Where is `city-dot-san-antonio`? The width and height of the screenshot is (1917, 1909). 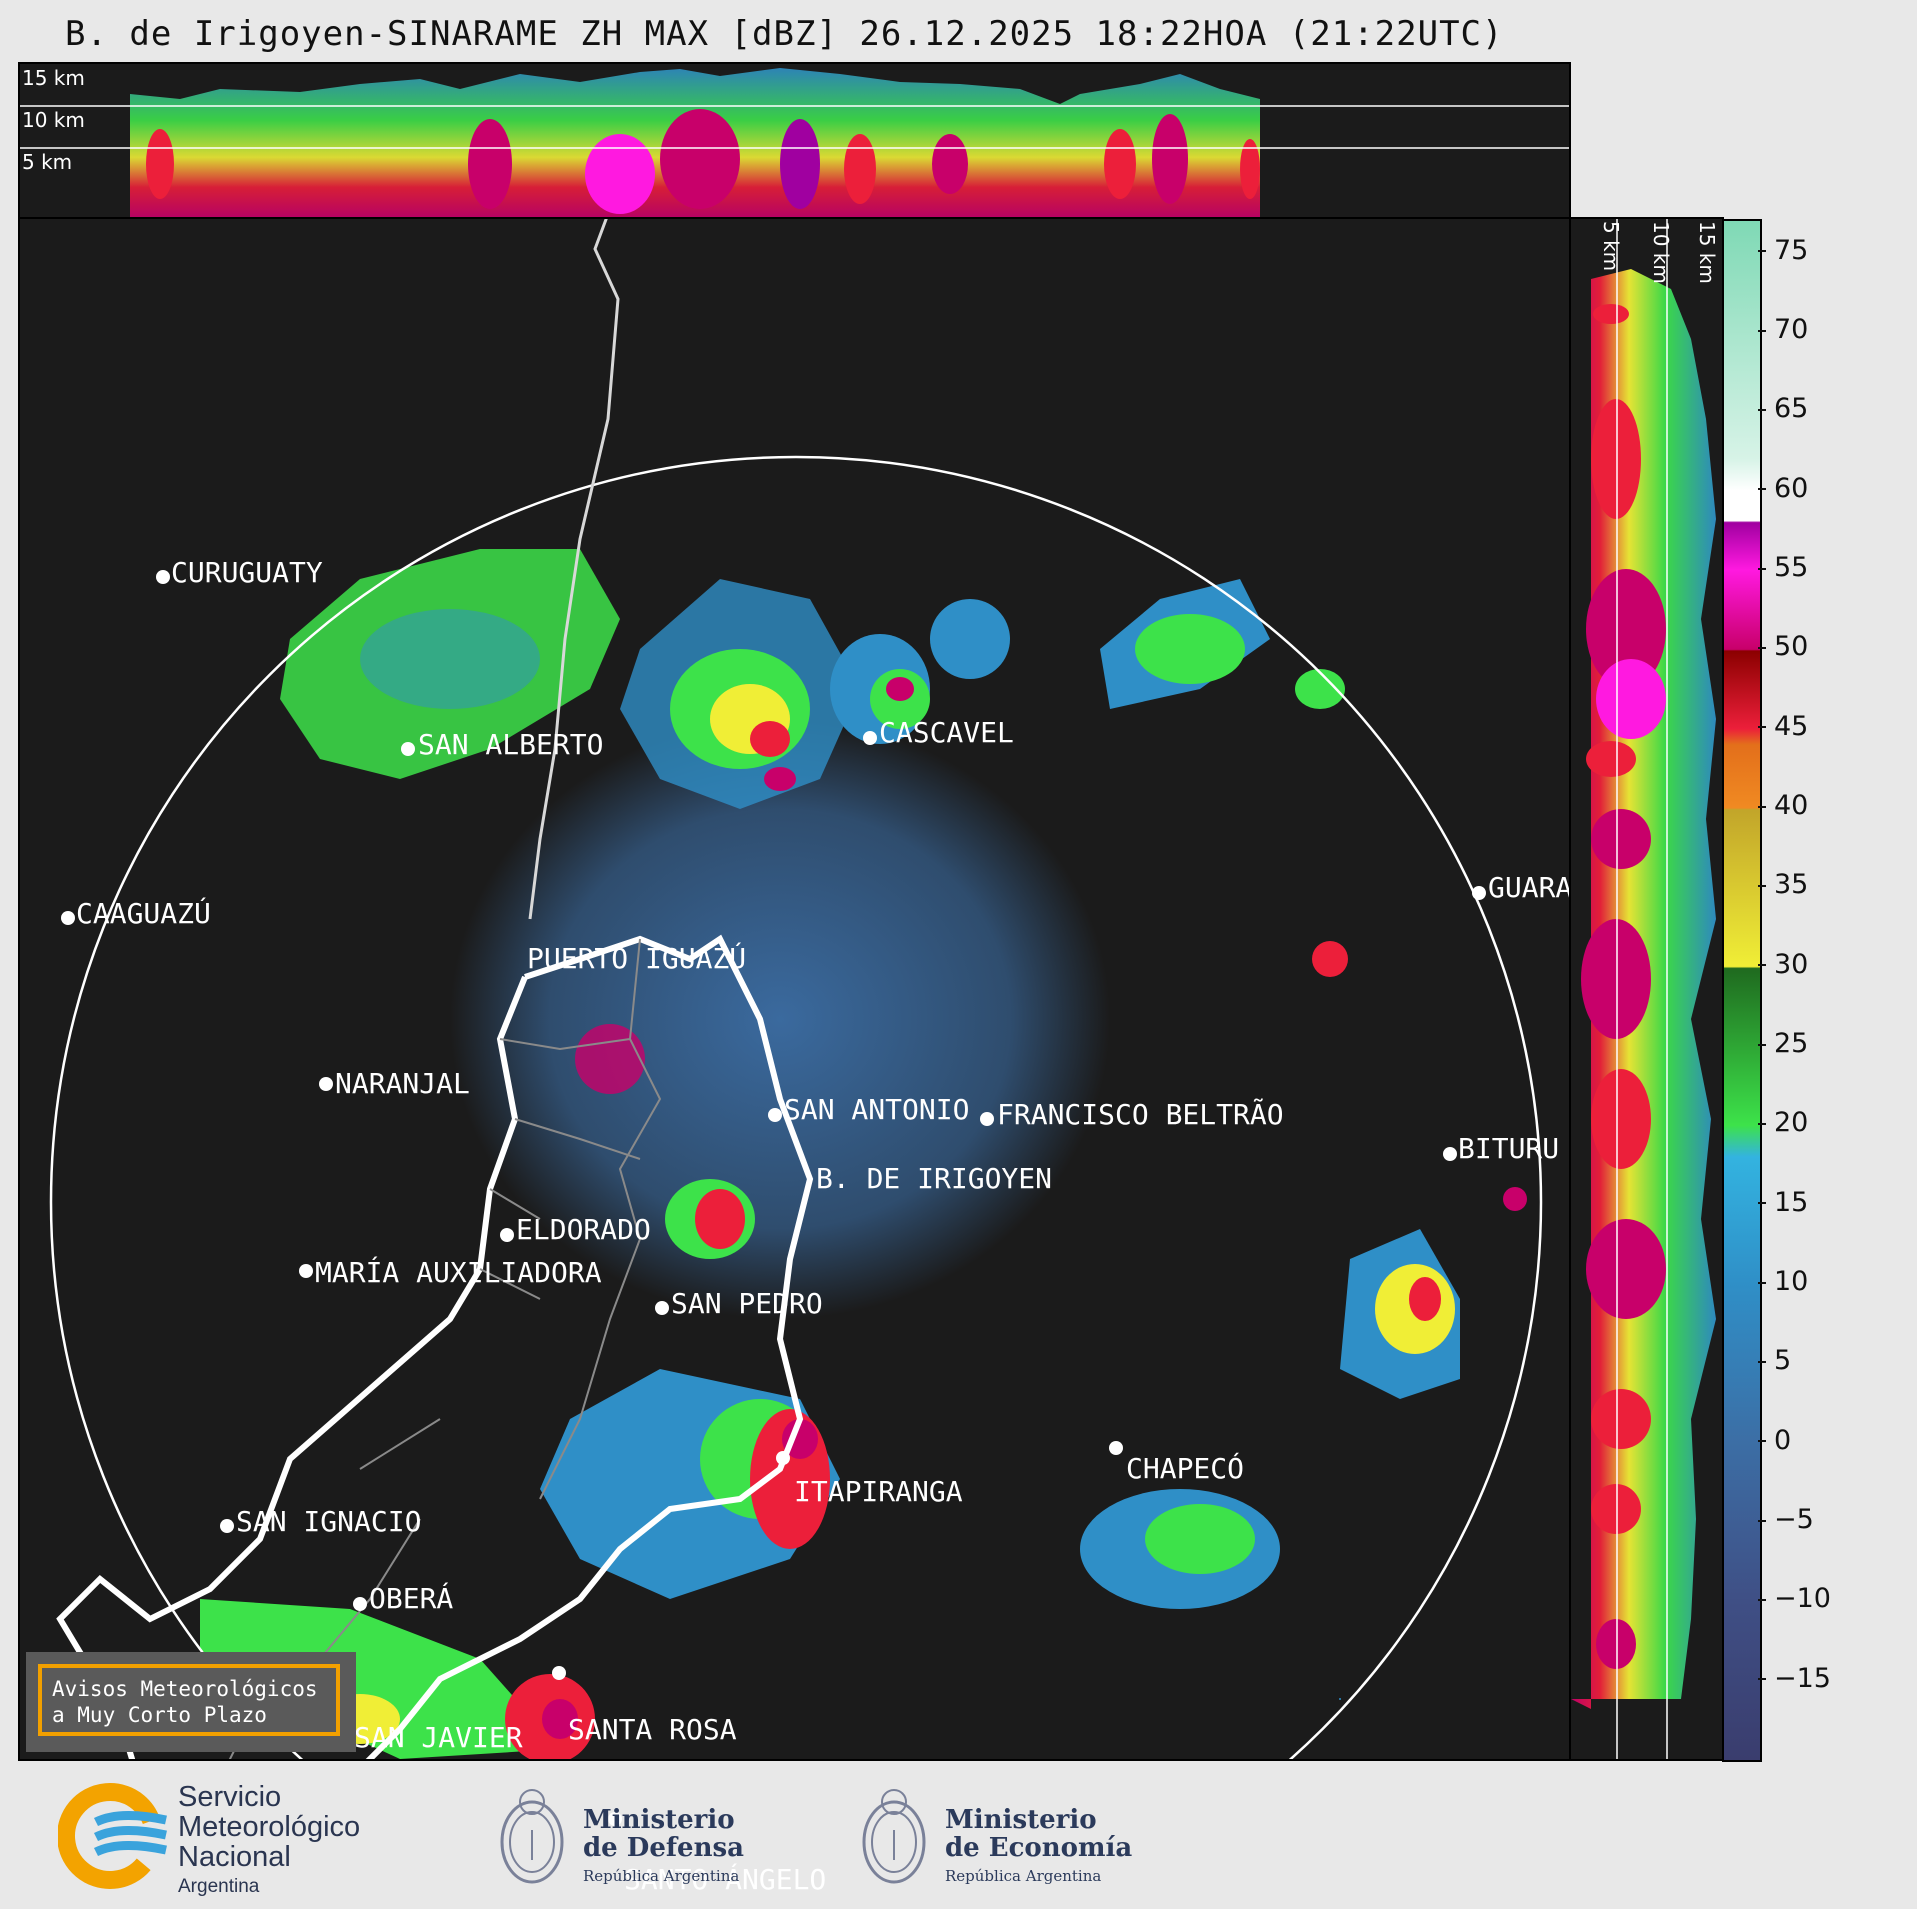 city-dot-san-antonio is located at coordinates (775, 1115).